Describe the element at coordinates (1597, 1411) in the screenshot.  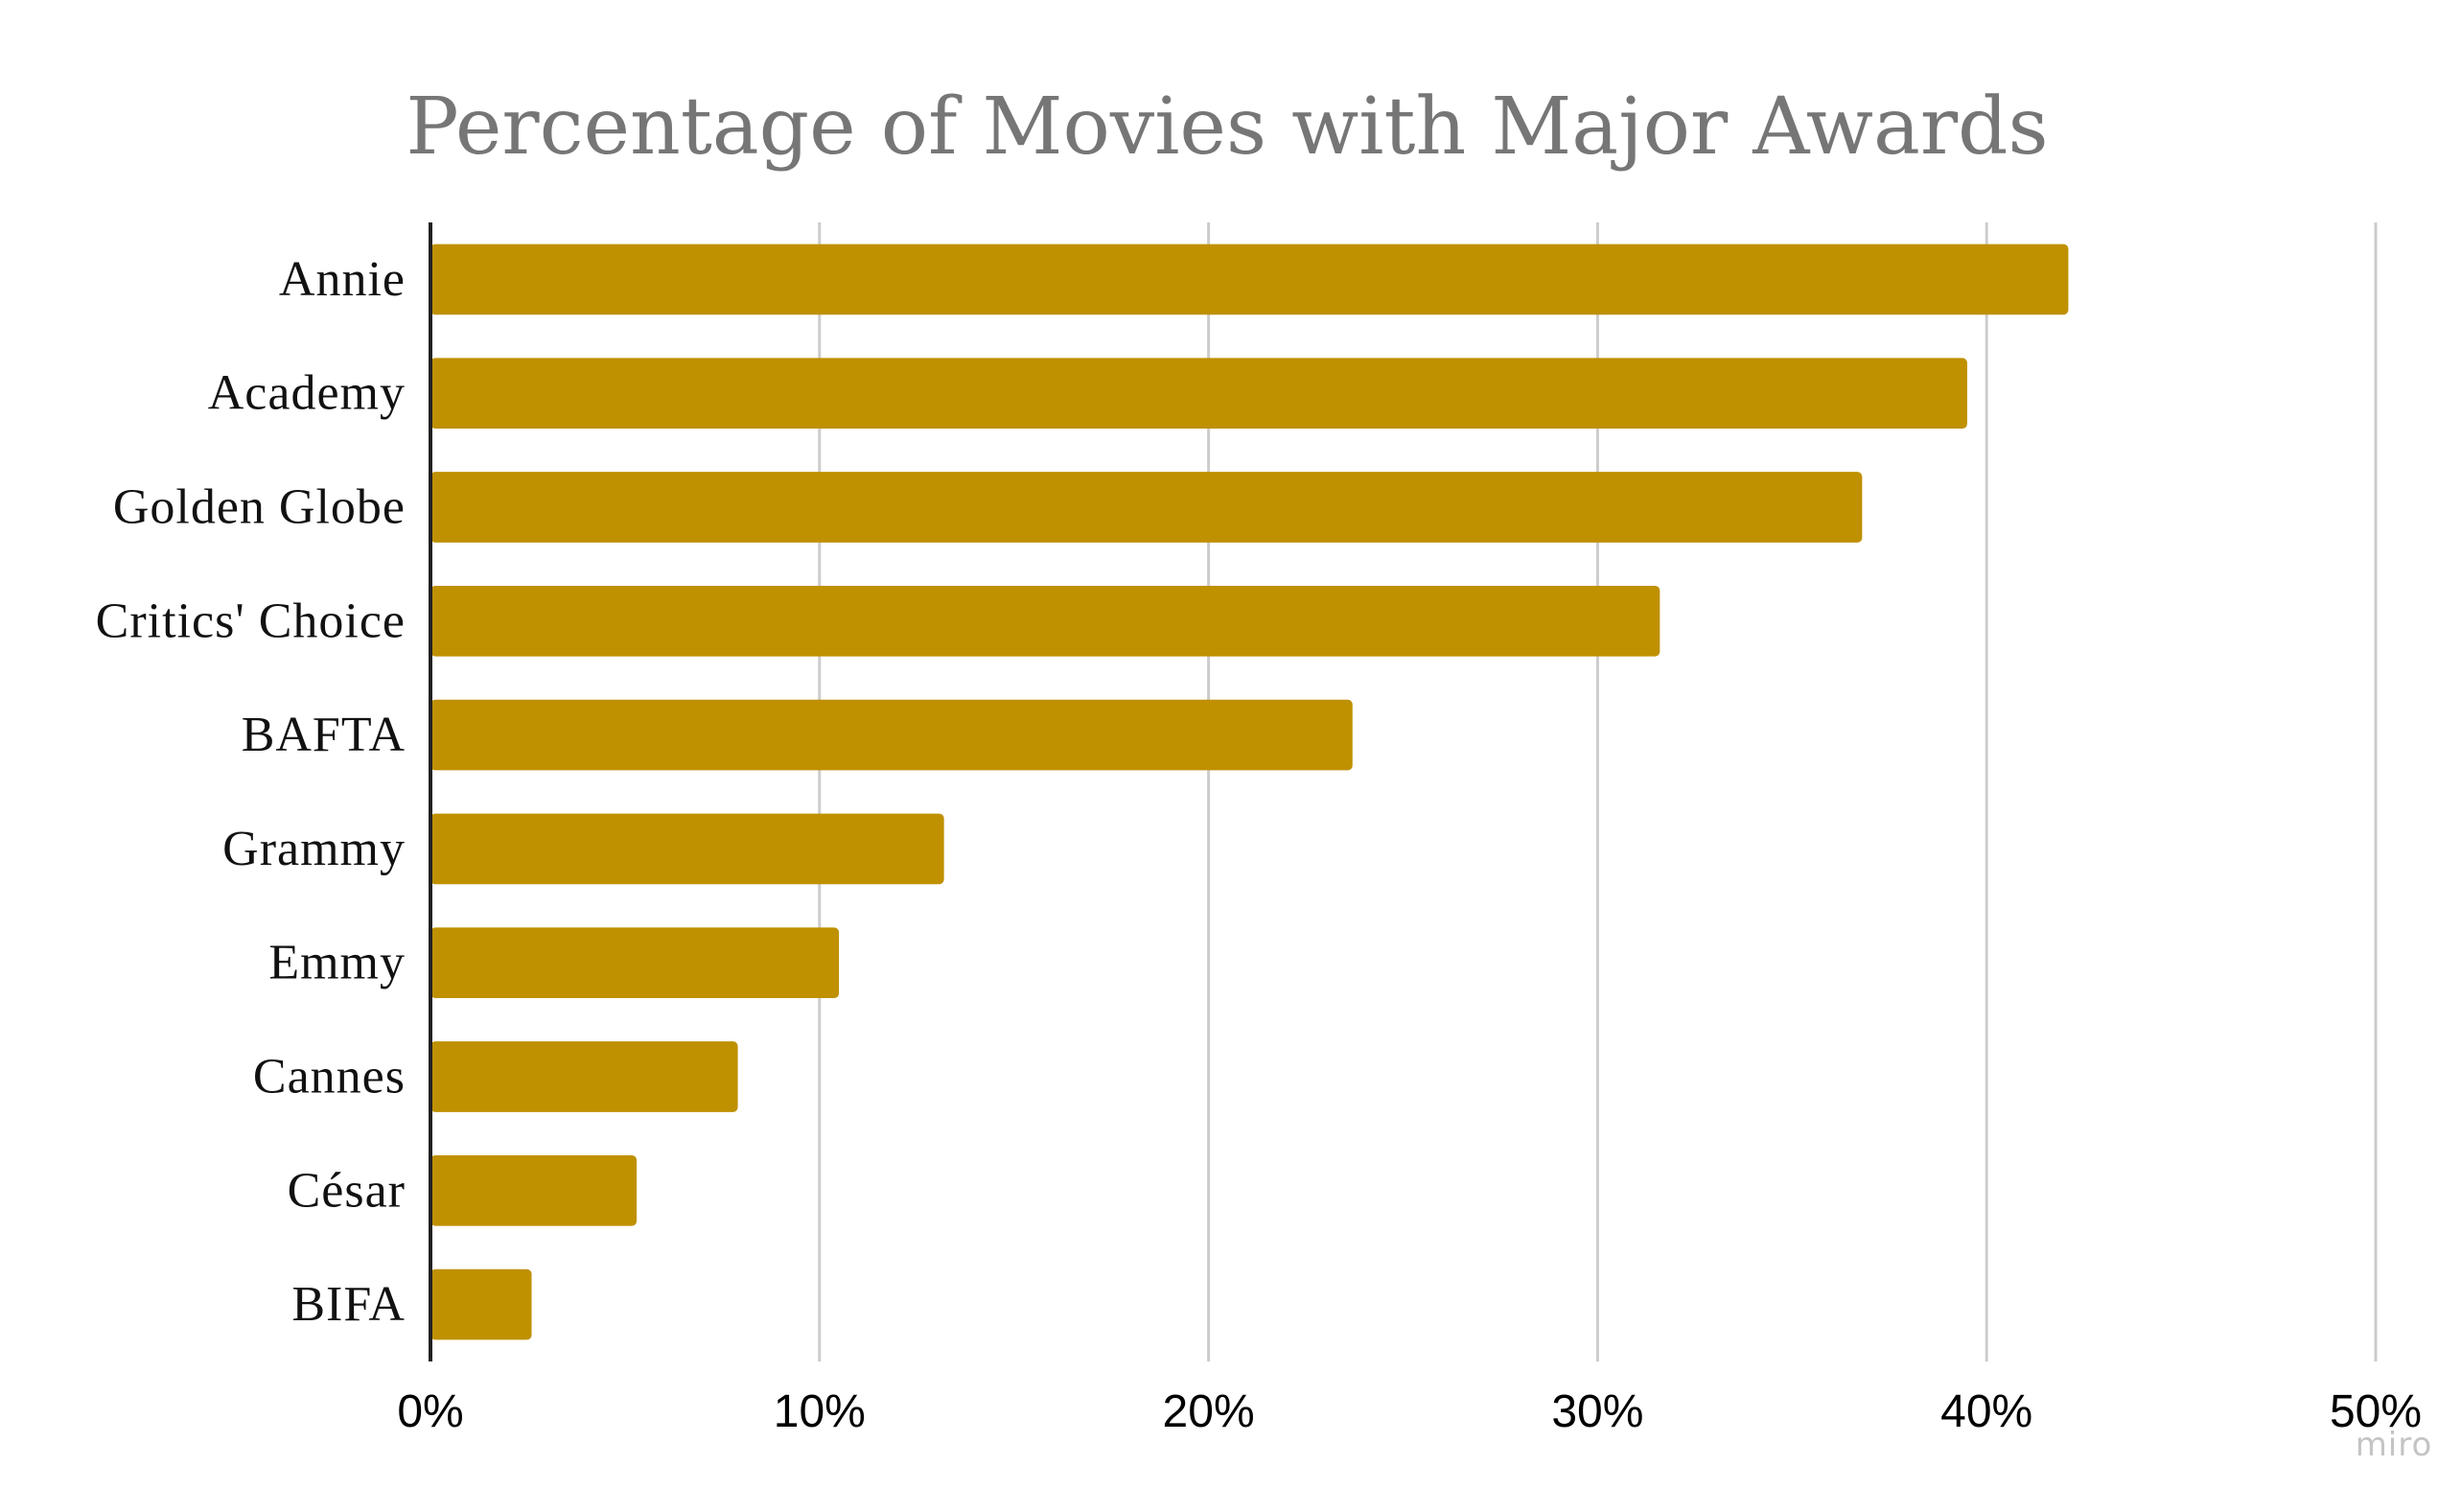
I see `x-tick-label: 30%` at that location.